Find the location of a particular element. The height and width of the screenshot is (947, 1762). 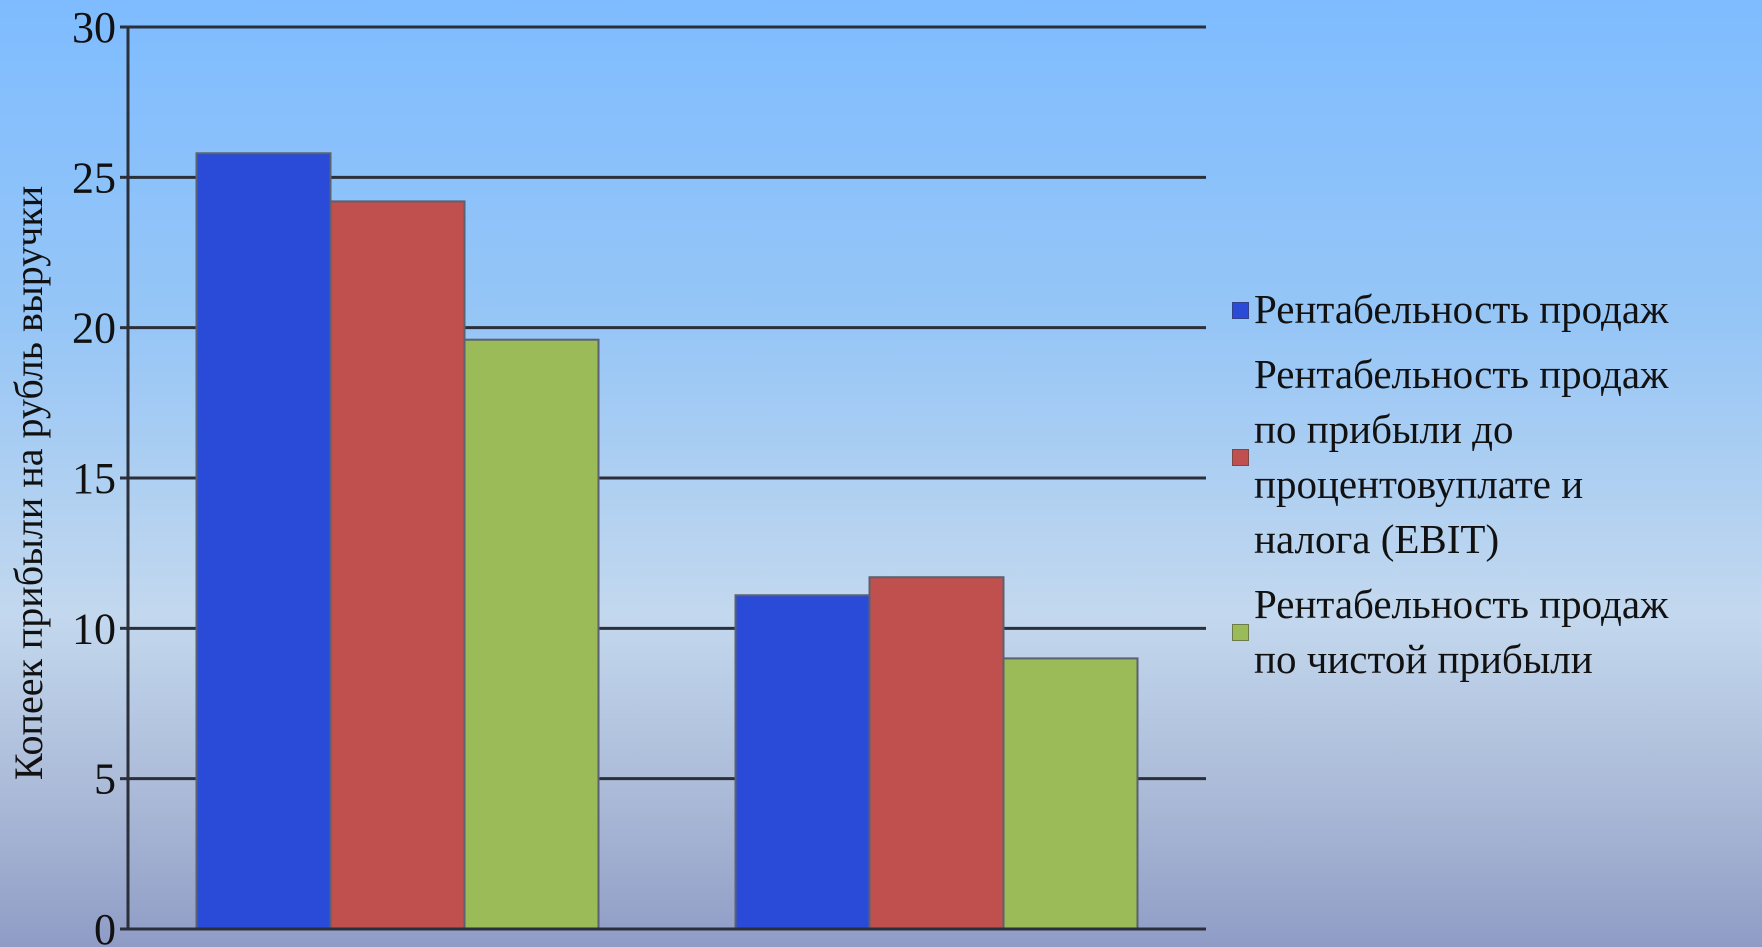

y-tick-label: 5 is located at coordinates (105, 779).